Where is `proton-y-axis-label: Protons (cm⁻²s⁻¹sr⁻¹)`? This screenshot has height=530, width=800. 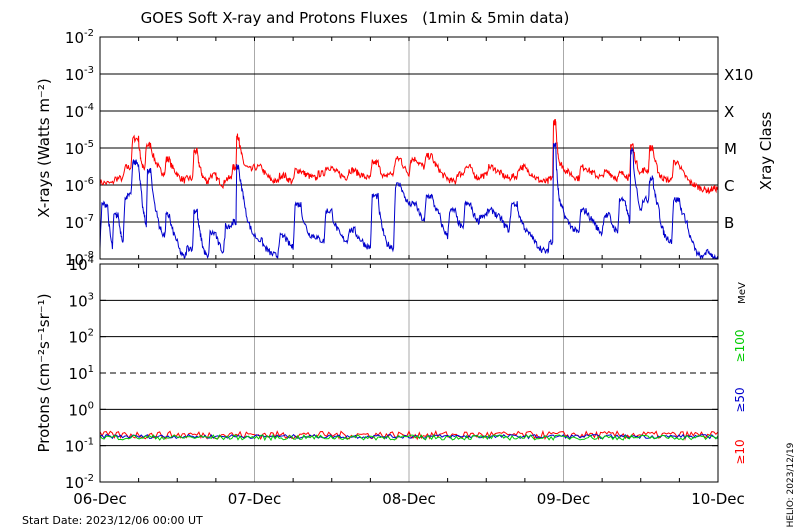 proton-y-axis-label: Protons (cm⁻²s⁻¹sr⁻¹) is located at coordinates (44, 372).